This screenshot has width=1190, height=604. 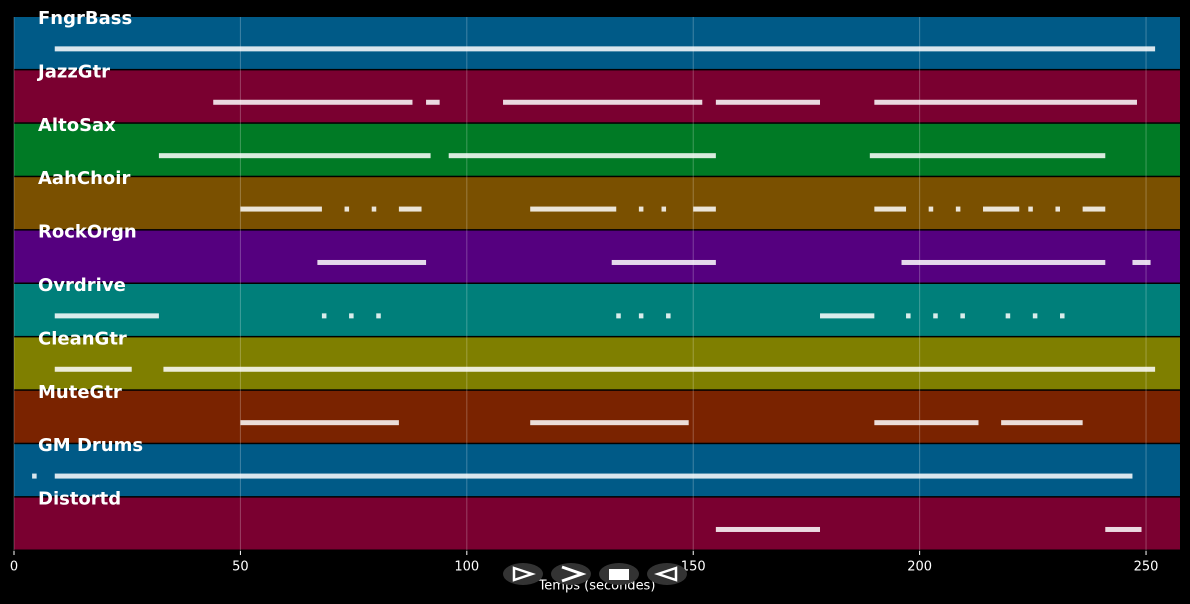 What do you see at coordinates (693, 567) in the screenshot?
I see `x-tick-label: 150` at bounding box center [693, 567].